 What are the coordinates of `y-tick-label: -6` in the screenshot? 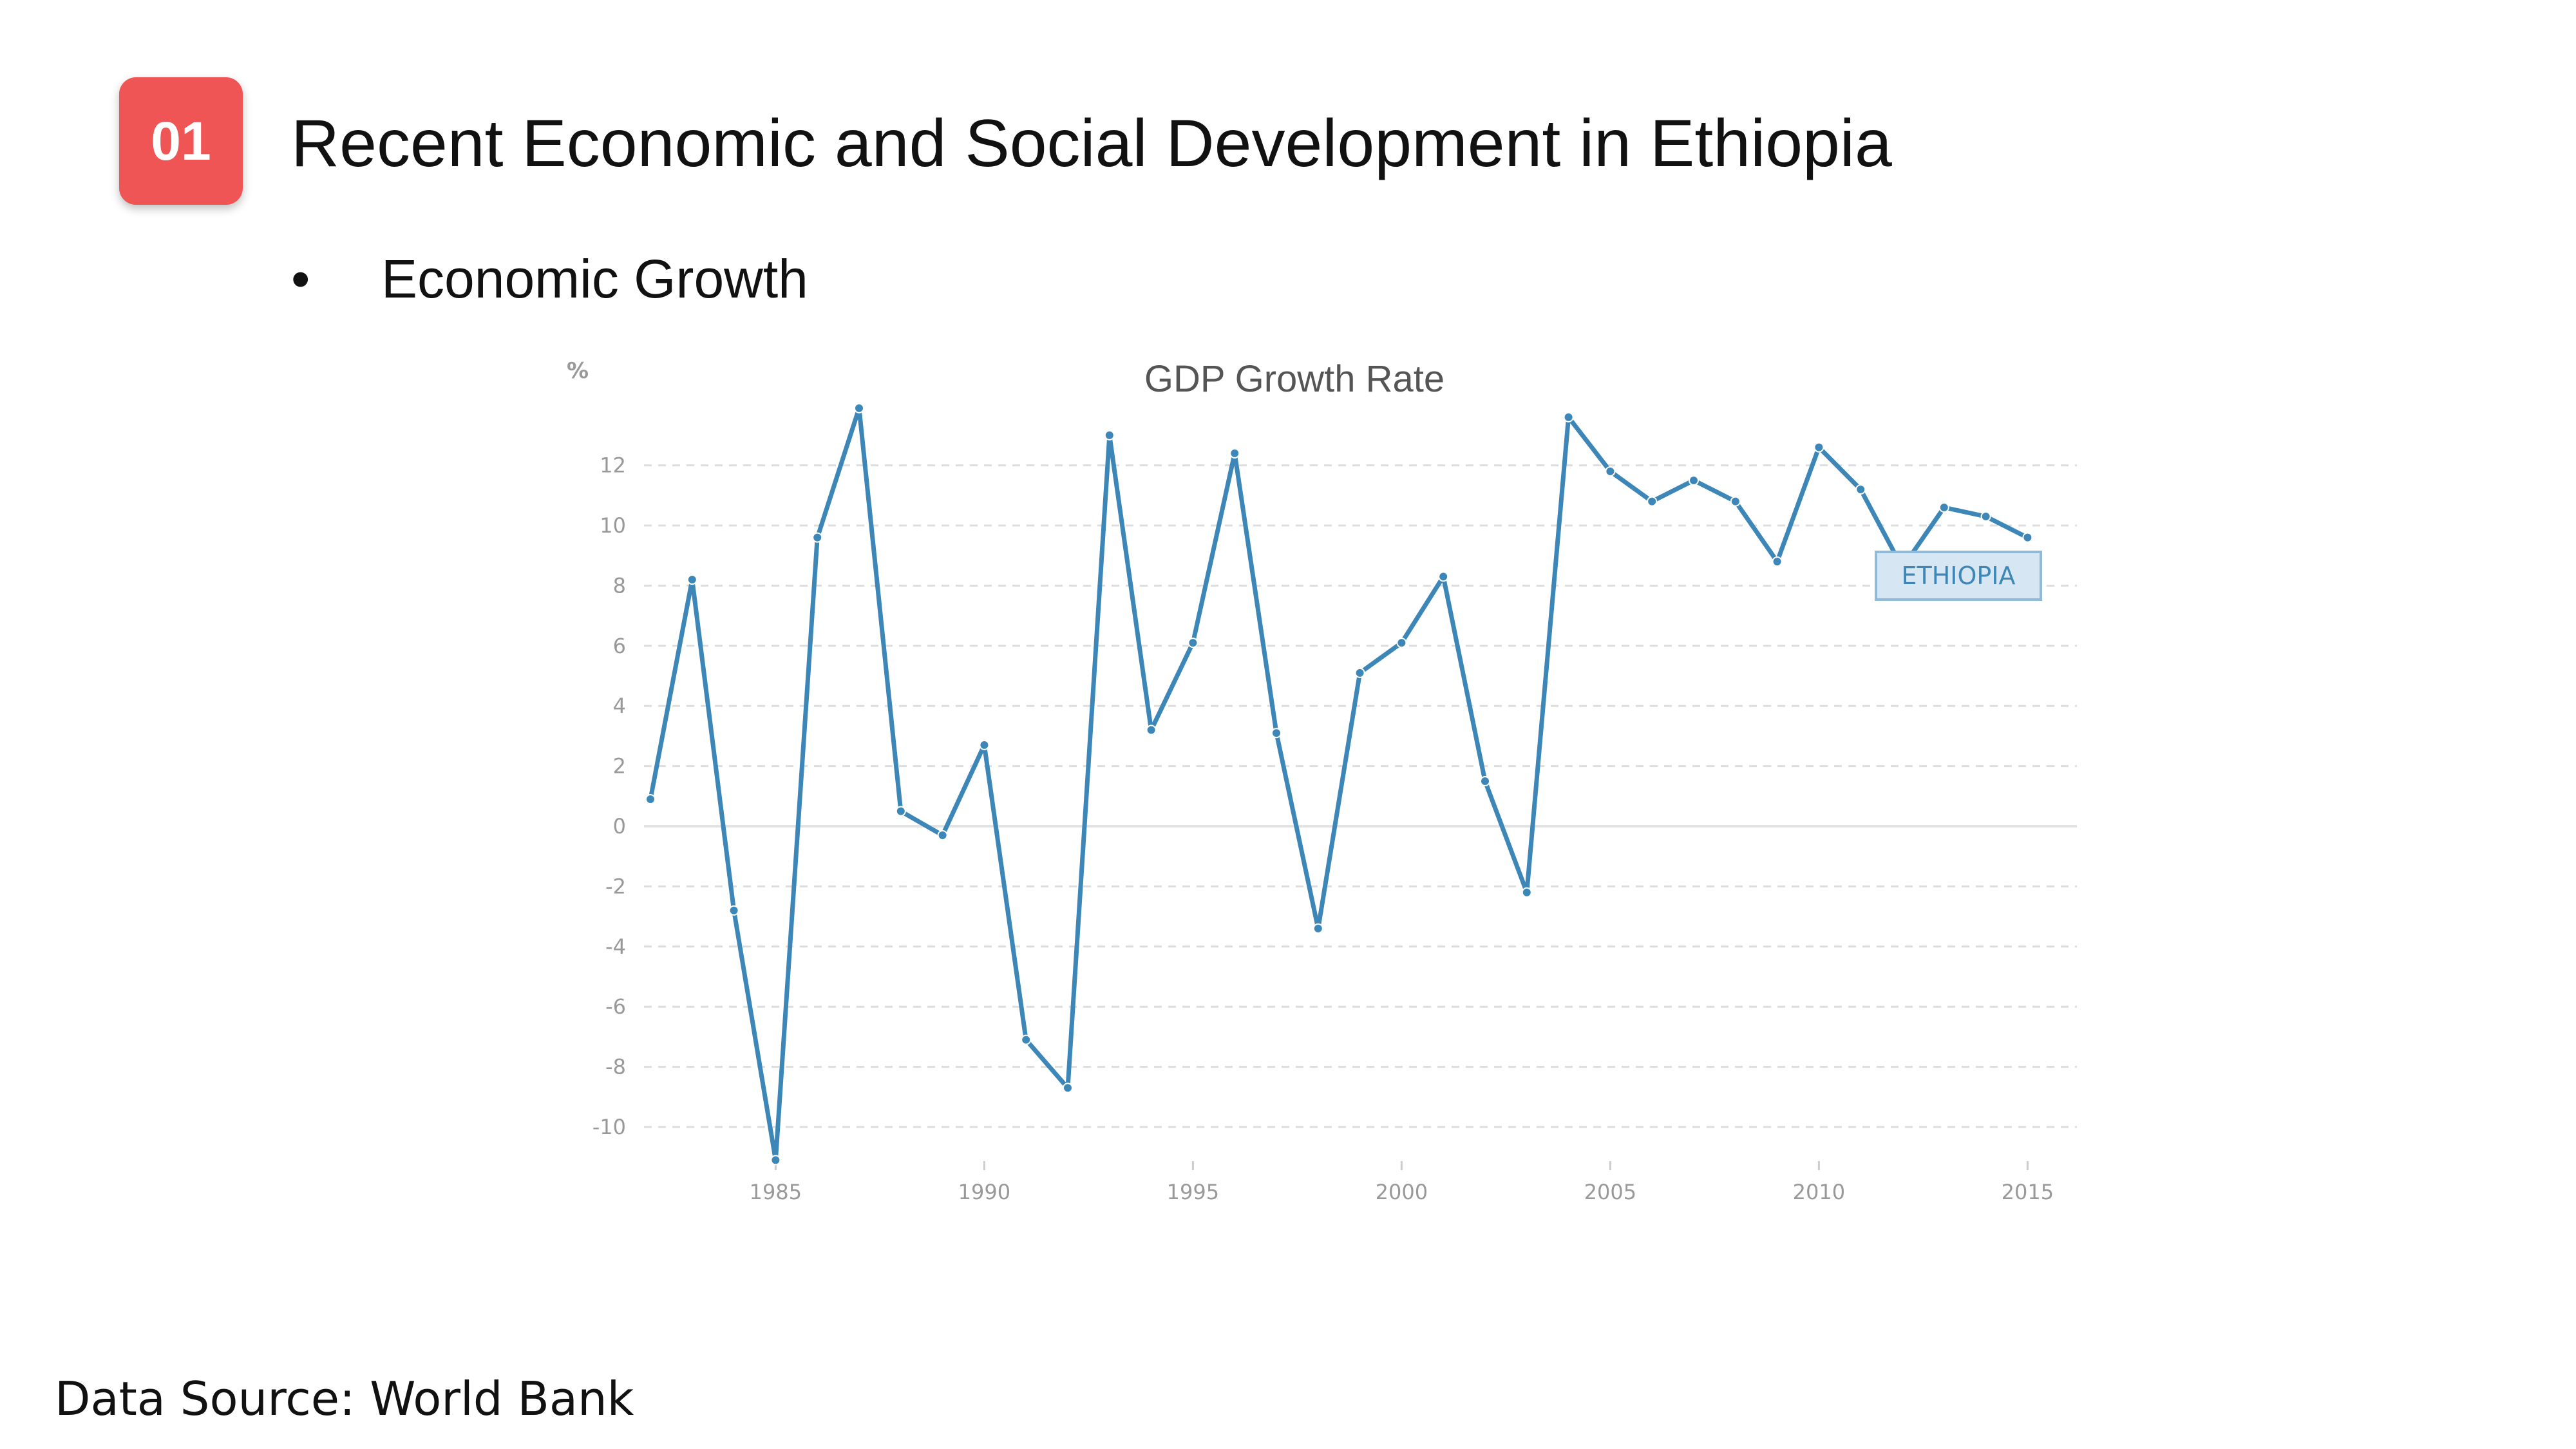 It's located at (615, 1007).